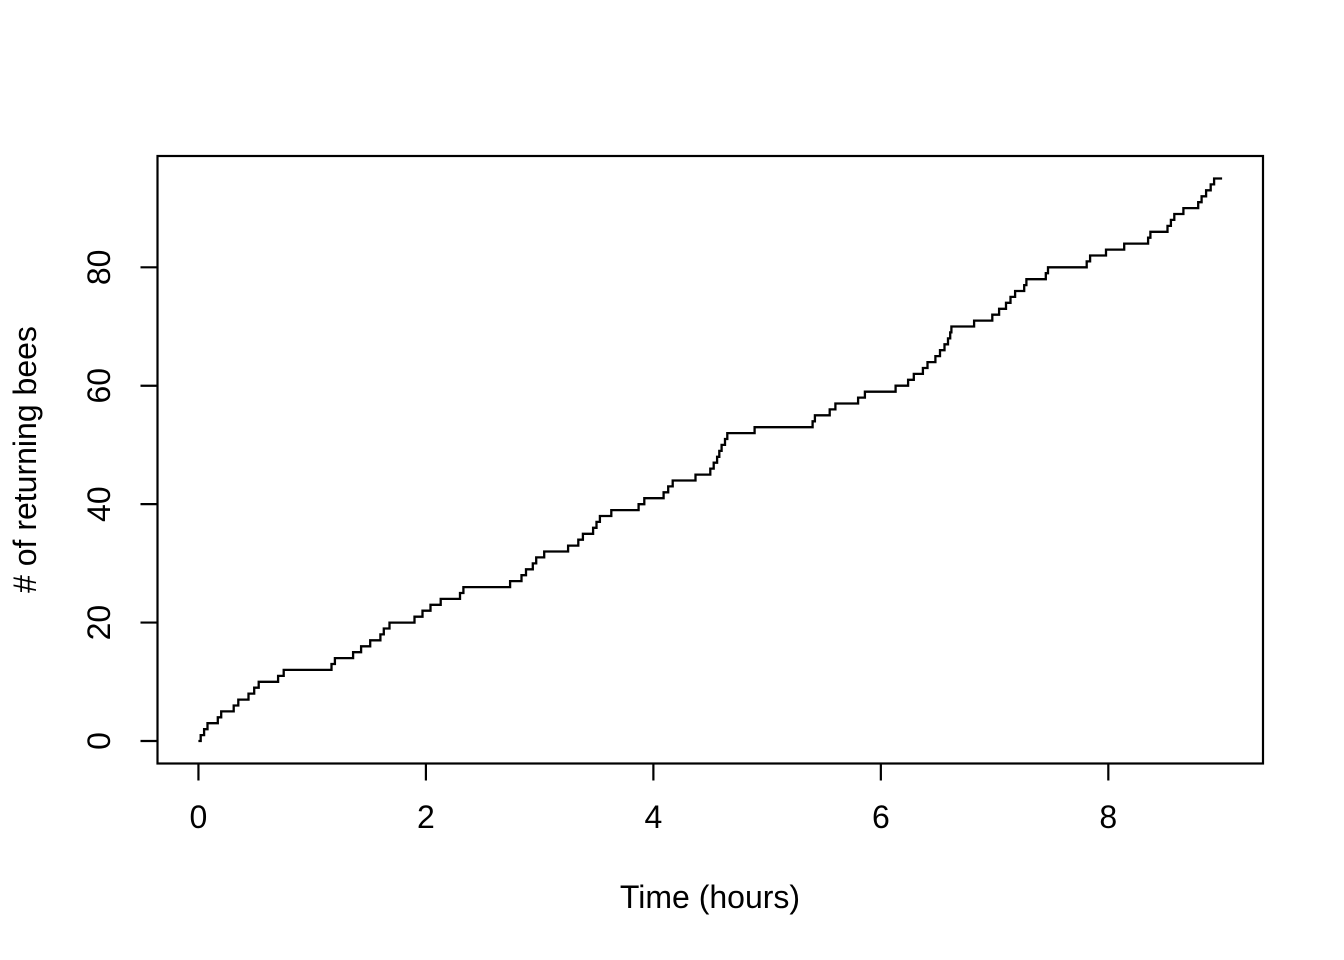 This screenshot has height=960, width=1344. What do you see at coordinates (199, 817) in the screenshot?
I see `x-tick-label: 0` at bounding box center [199, 817].